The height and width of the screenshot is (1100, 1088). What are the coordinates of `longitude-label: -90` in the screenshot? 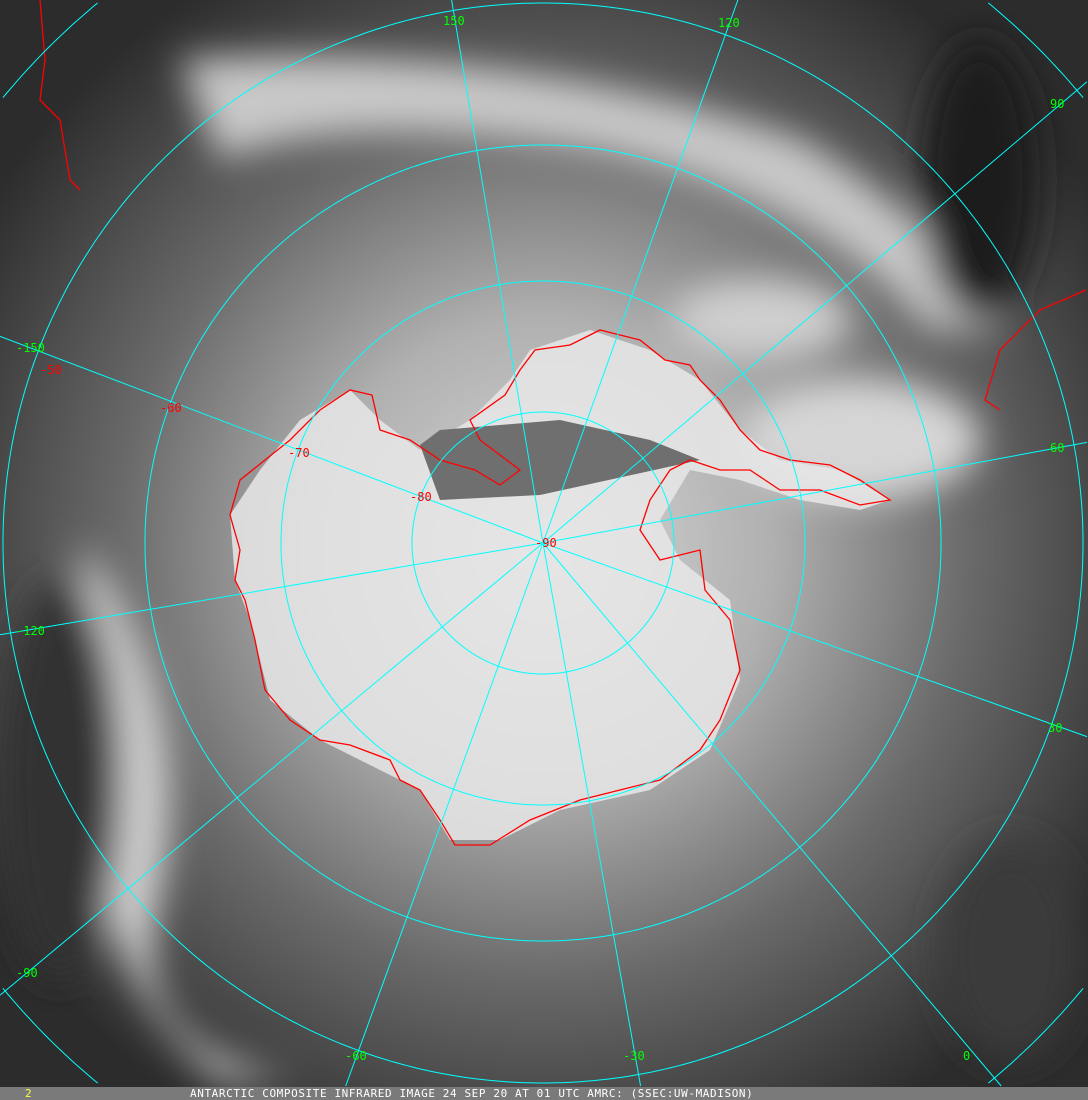 It's located at (27, 973).